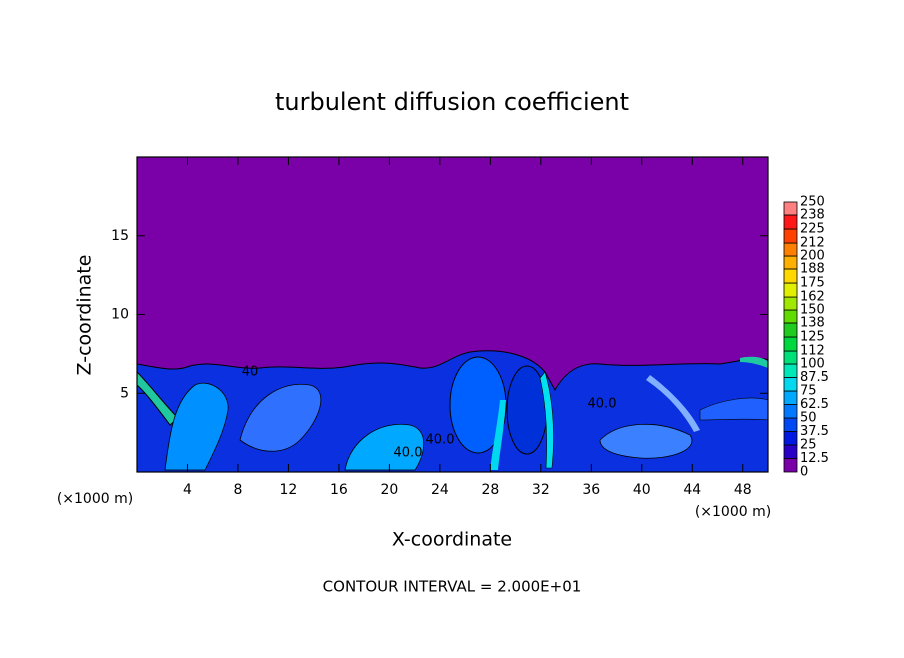  Describe the element at coordinates (808, 445) in the screenshot. I see `colorbar-label: 25` at that location.